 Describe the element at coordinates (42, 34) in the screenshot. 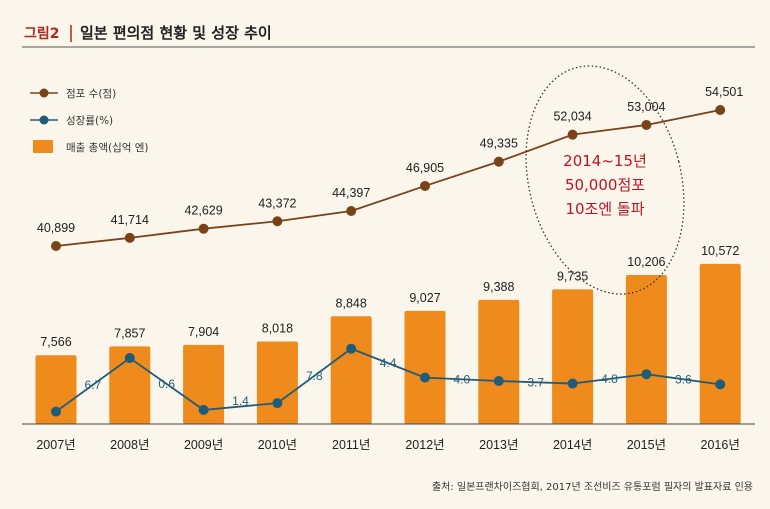

I see `figure-tag: 그림2` at that location.